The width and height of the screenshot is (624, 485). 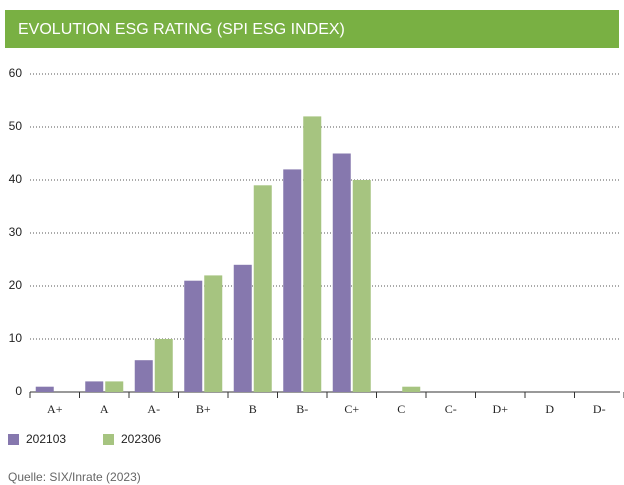 What do you see at coordinates (16, 179) in the screenshot?
I see `y-tick-label: 40` at bounding box center [16, 179].